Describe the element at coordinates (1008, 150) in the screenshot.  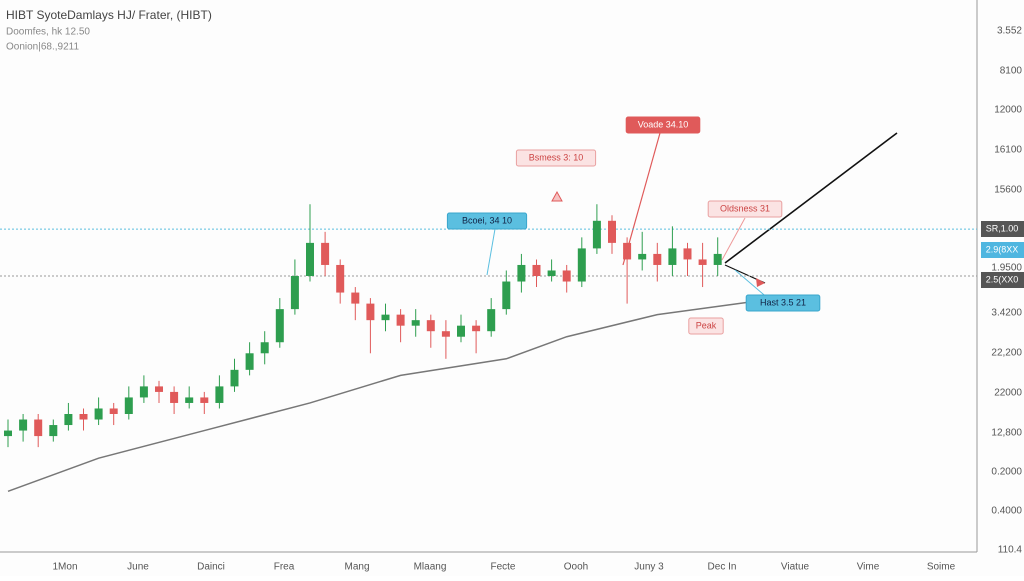
I see `y-axis-label: 16100` at that location.